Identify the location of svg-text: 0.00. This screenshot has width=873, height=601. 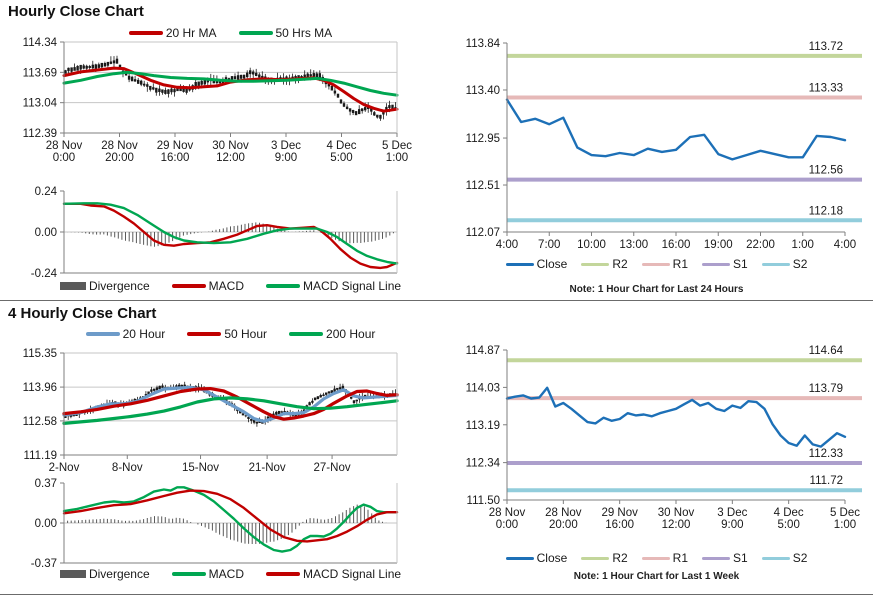
(46, 233).